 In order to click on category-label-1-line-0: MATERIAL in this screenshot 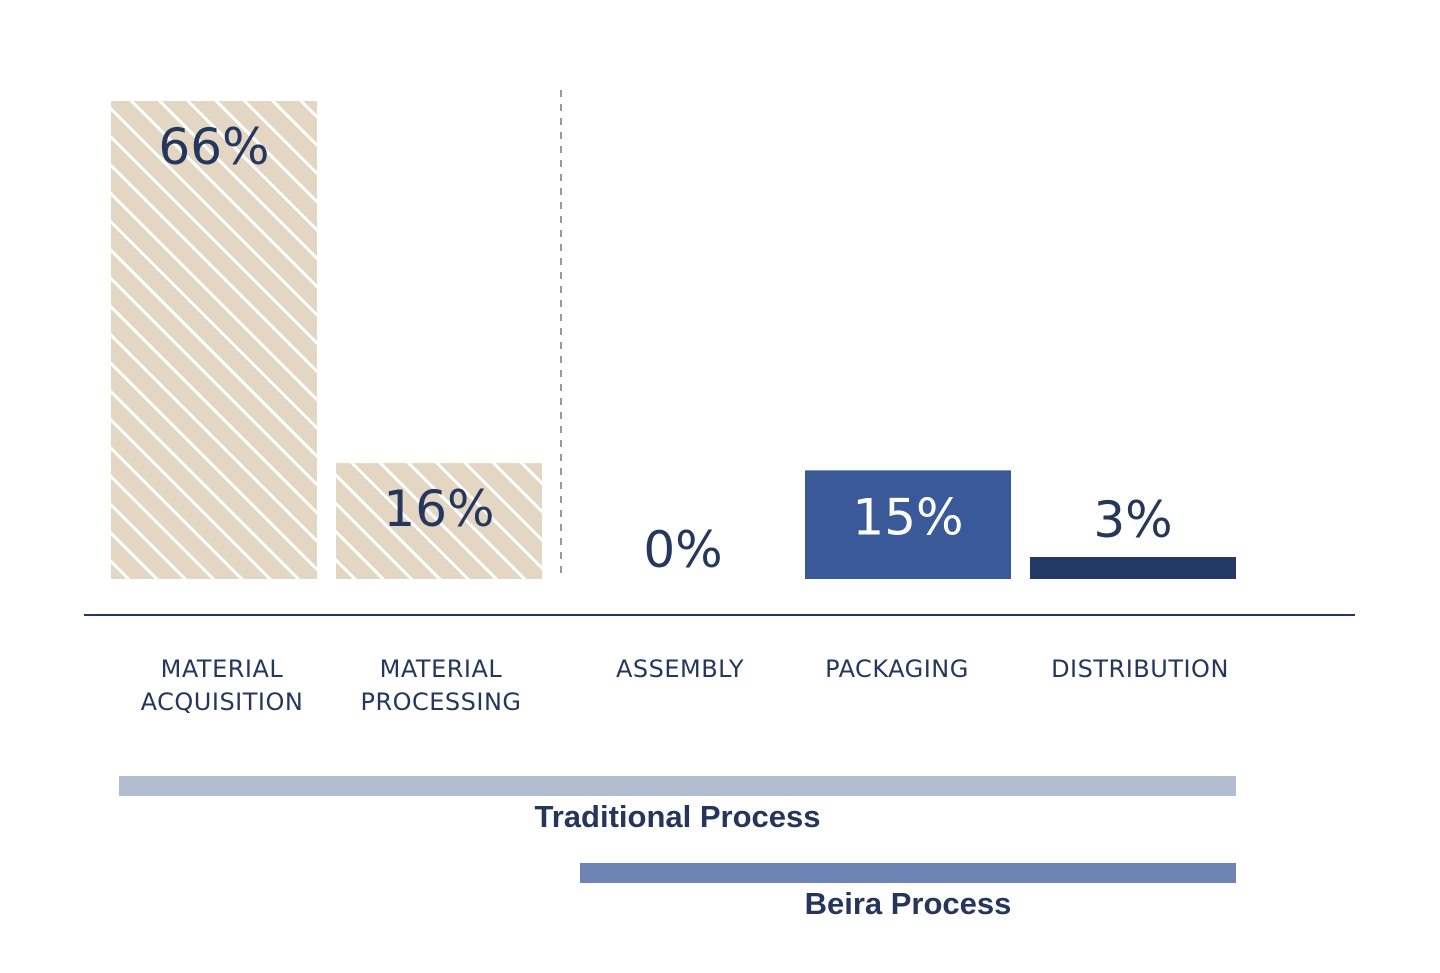, I will do `click(441, 669)`.